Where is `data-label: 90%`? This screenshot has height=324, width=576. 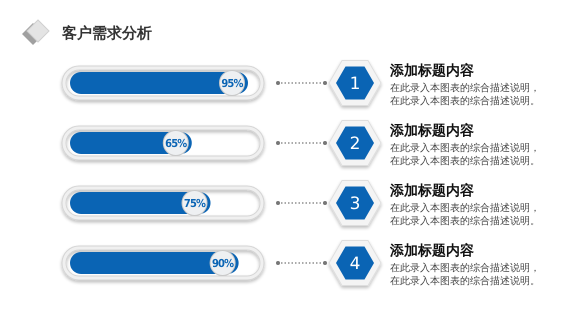 data-label: 90% is located at coordinates (223, 263).